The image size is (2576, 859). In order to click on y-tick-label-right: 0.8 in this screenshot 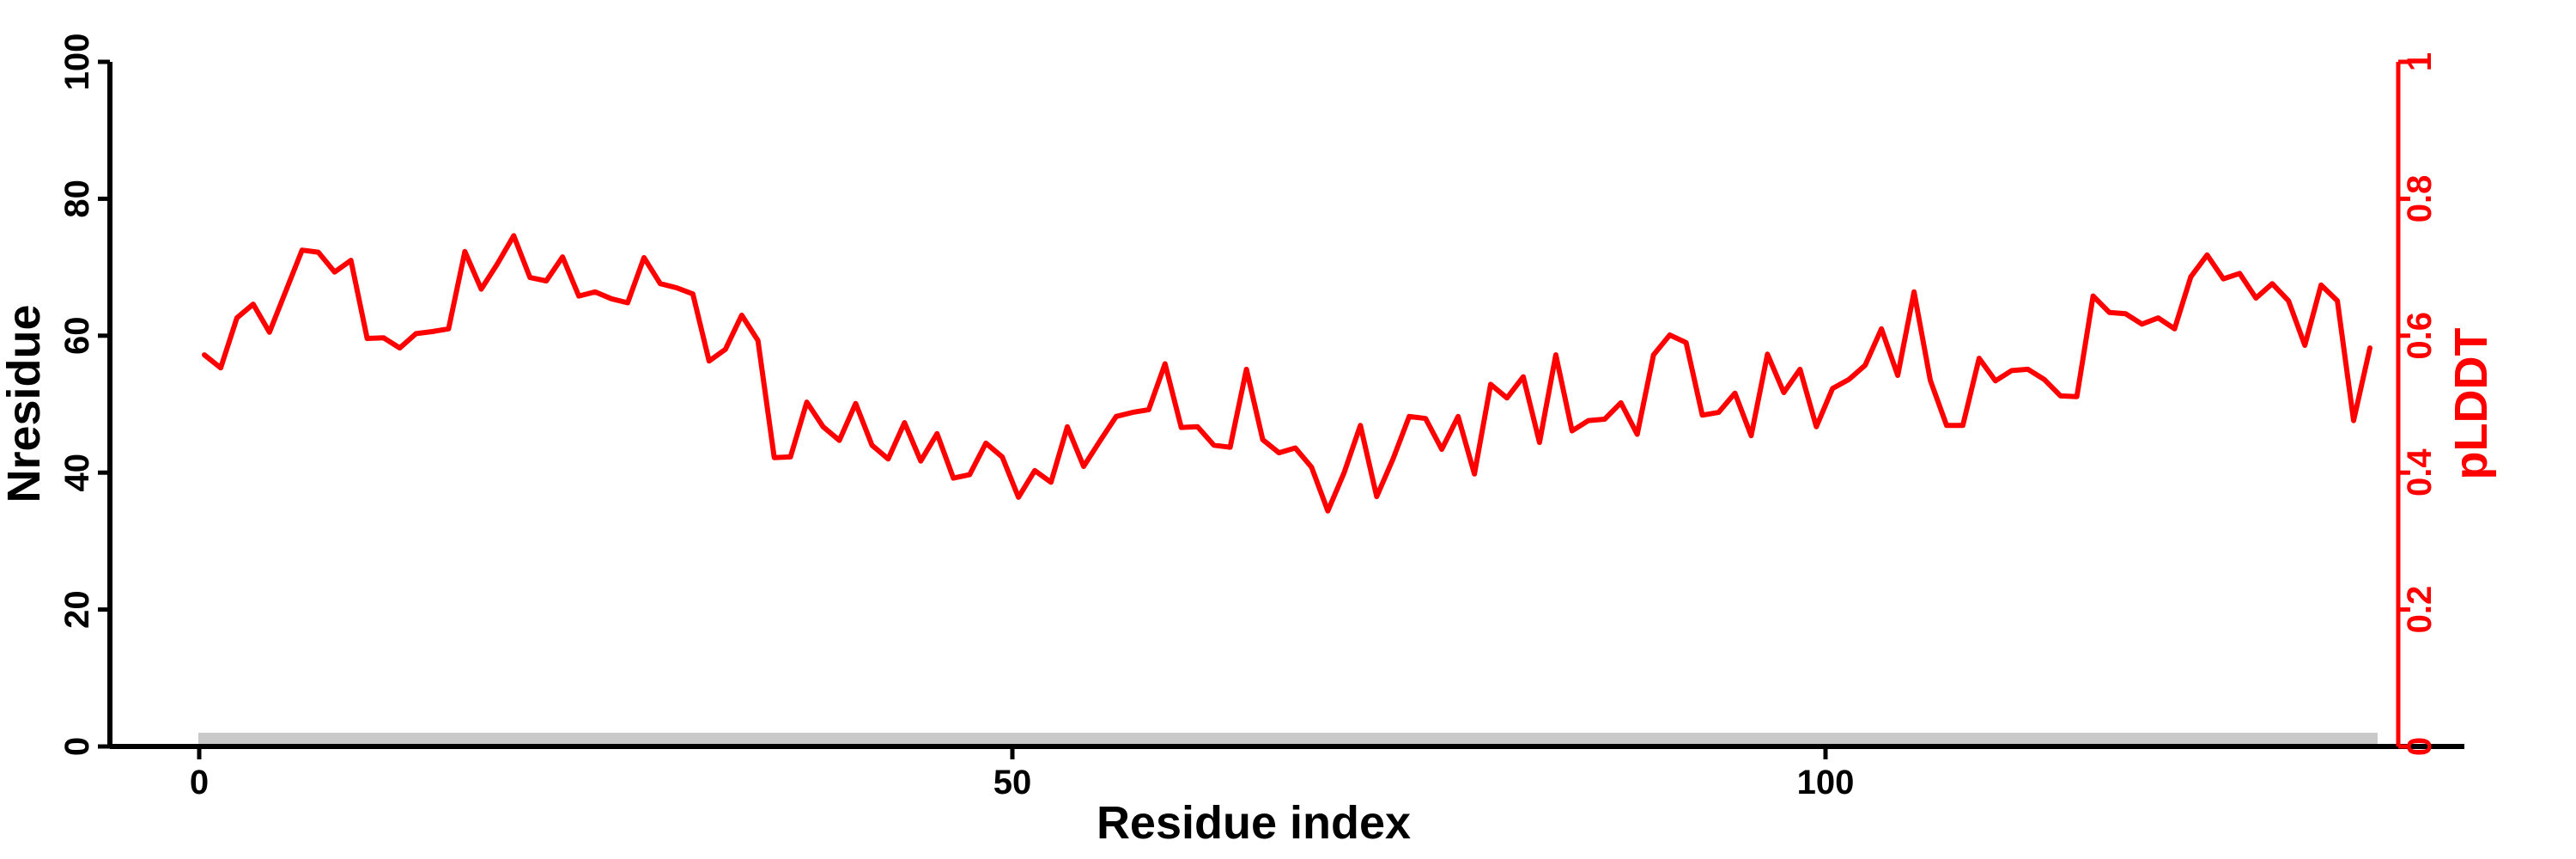, I will do `click(2420, 199)`.